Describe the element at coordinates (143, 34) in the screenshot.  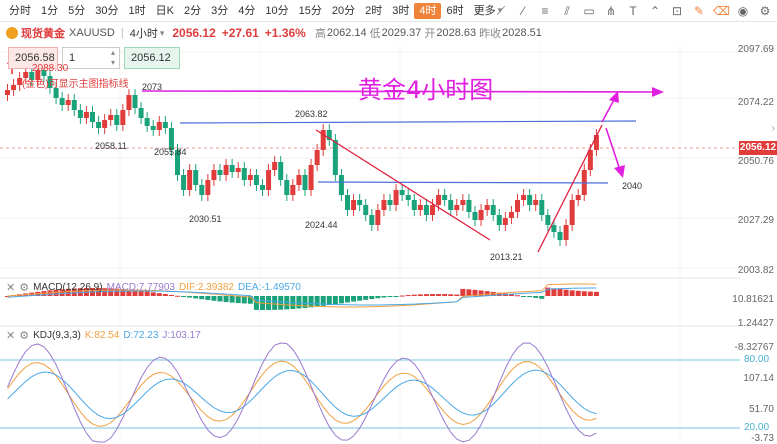
I see `period-label: 4小时` at that location.